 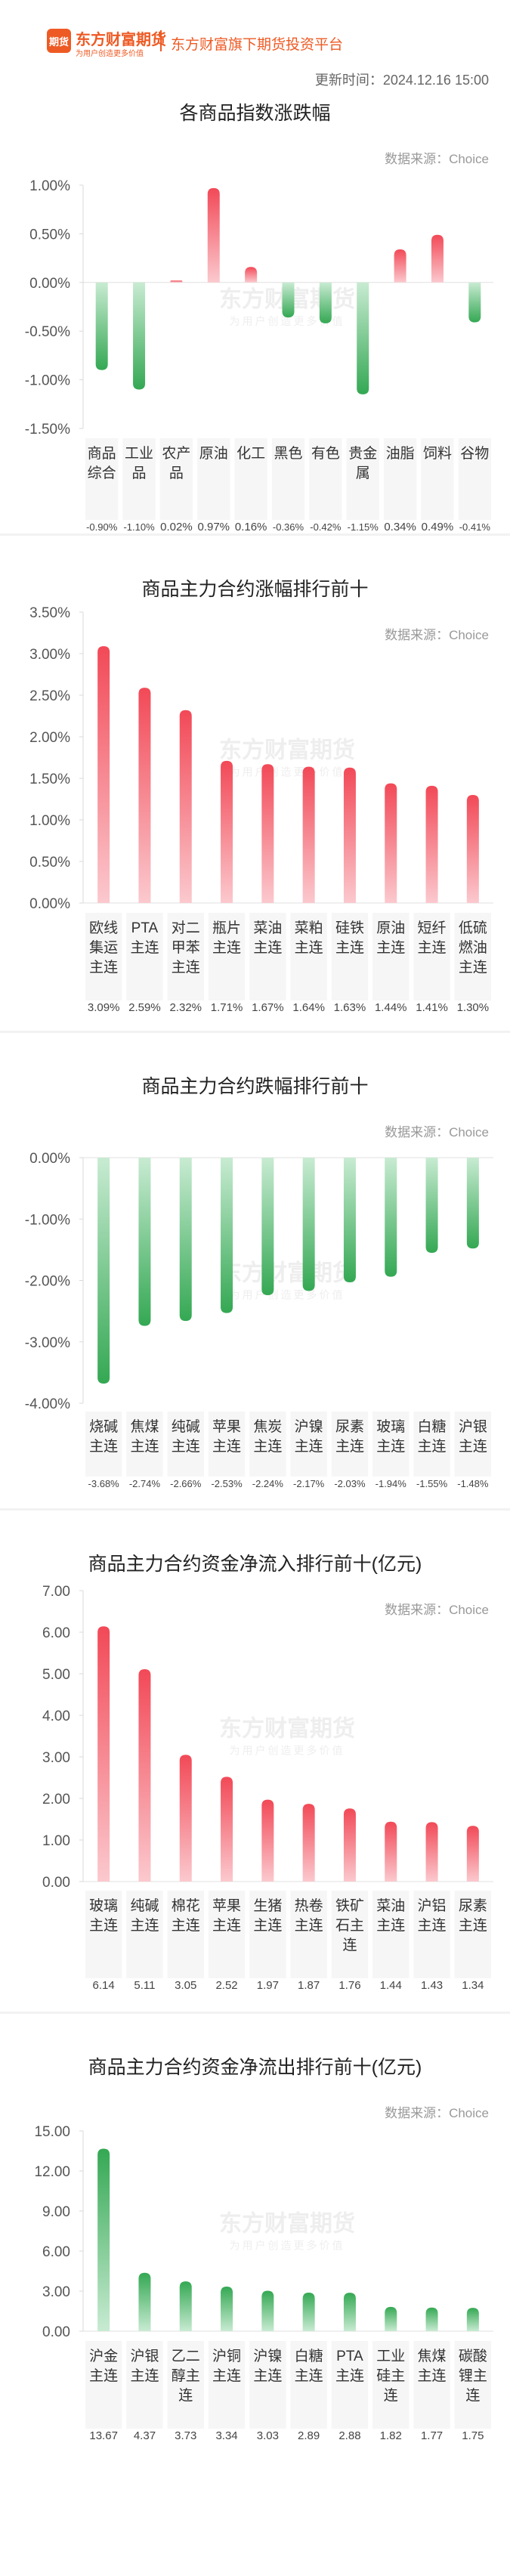 What do you see at coordinates (432, 928) in the screenshot?
I see `category-label: 短纤` at bounding box center [432, 928].